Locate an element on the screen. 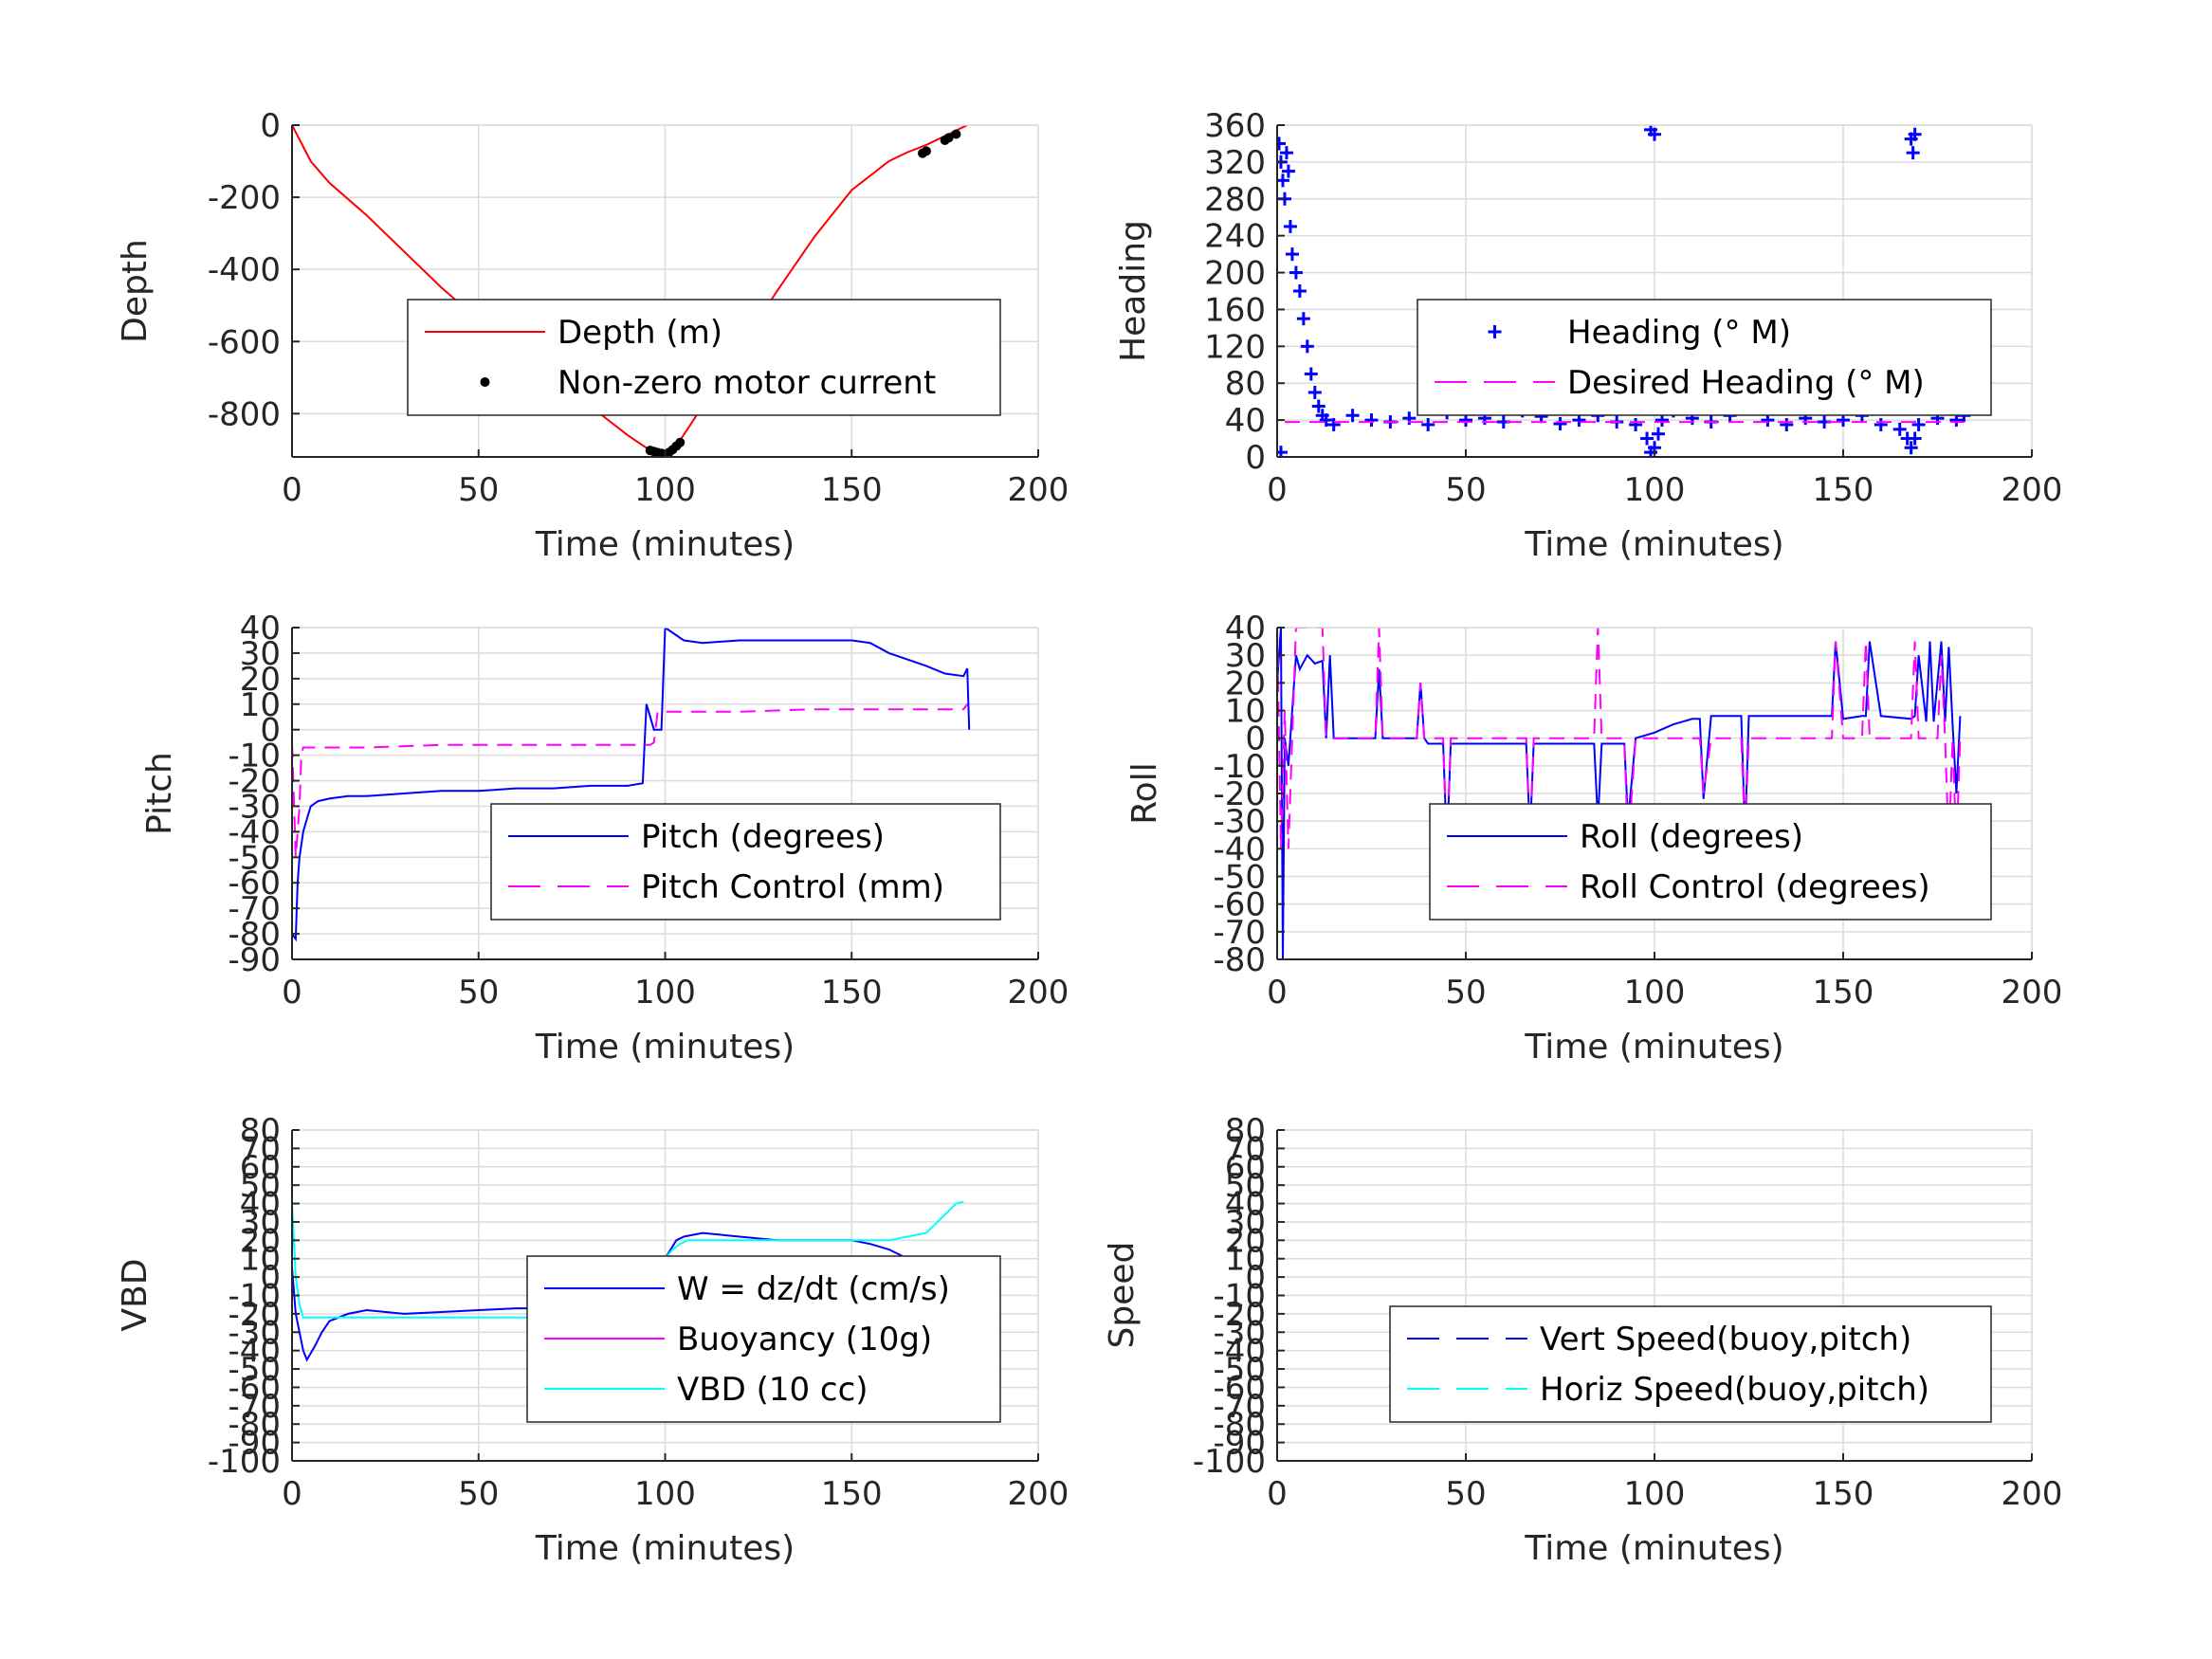  legend: Roll (degrees) Roll Control (degrees) is located at coordinates (1710, 862).